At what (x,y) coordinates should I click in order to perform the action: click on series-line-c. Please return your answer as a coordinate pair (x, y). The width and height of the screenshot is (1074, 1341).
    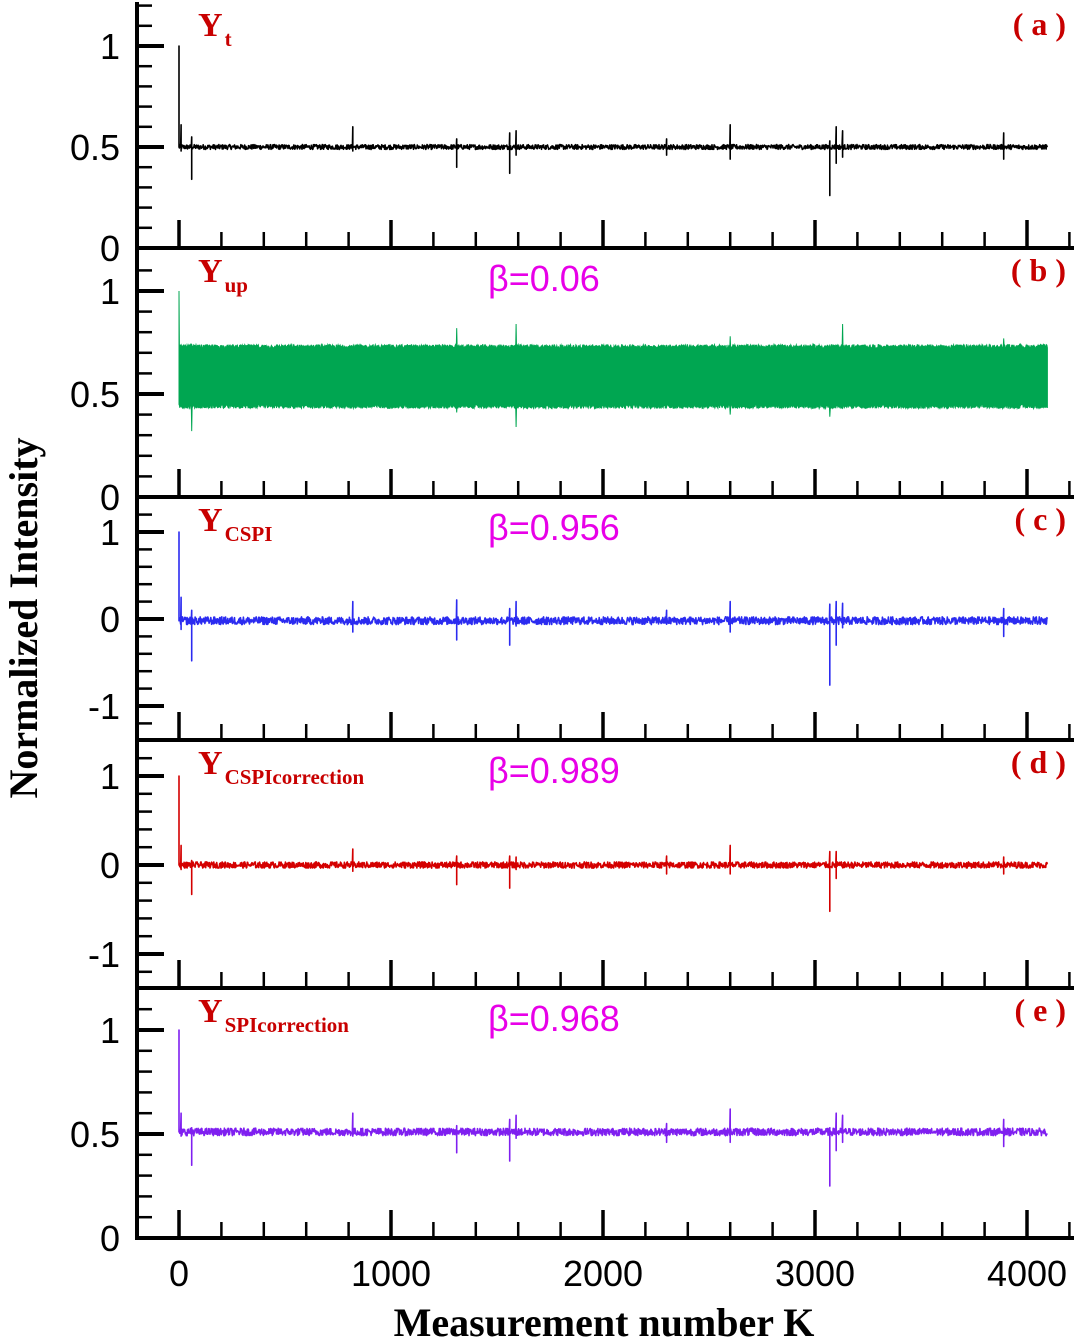
    Looking at the image, I should click on (613, 608).